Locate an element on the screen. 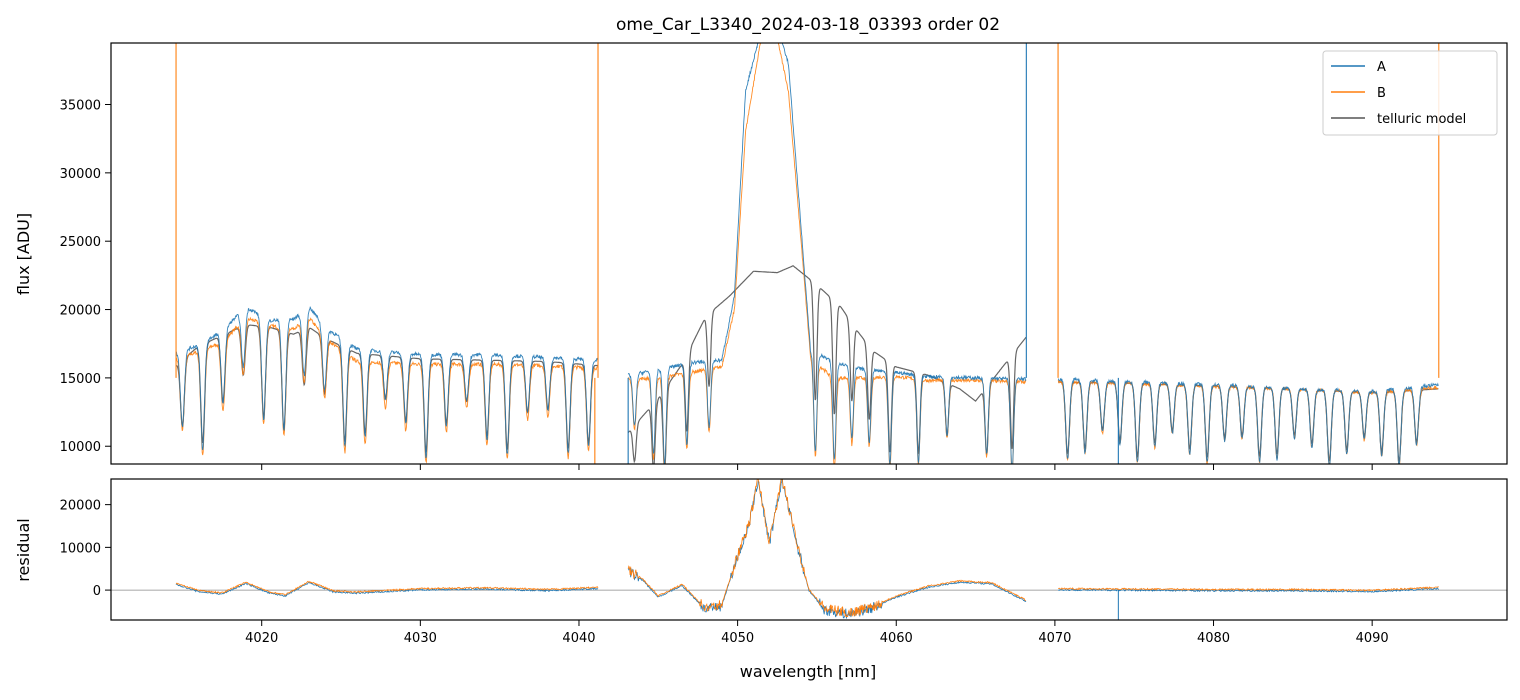  residual-series-b-seg1 is located at coordinates (827, 548).